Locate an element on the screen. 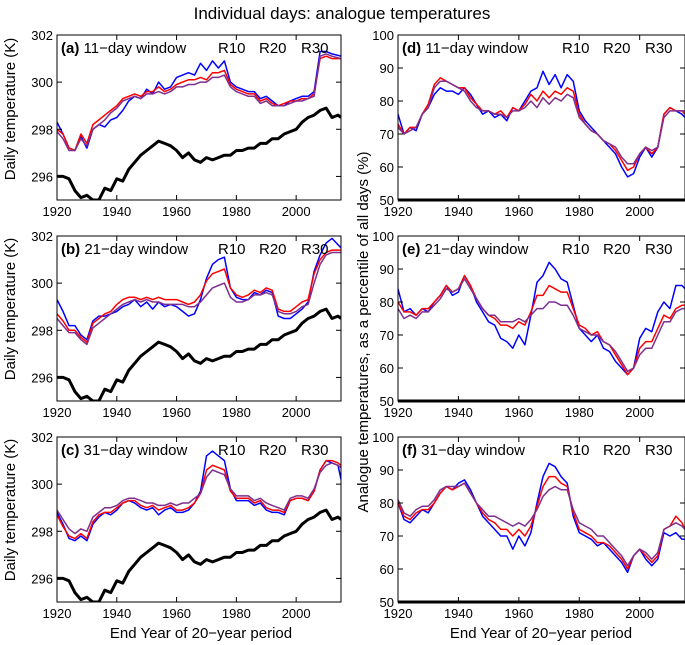 This screenshot has width=685, height=645. panel-series-e is located at coordinates (541, 318).